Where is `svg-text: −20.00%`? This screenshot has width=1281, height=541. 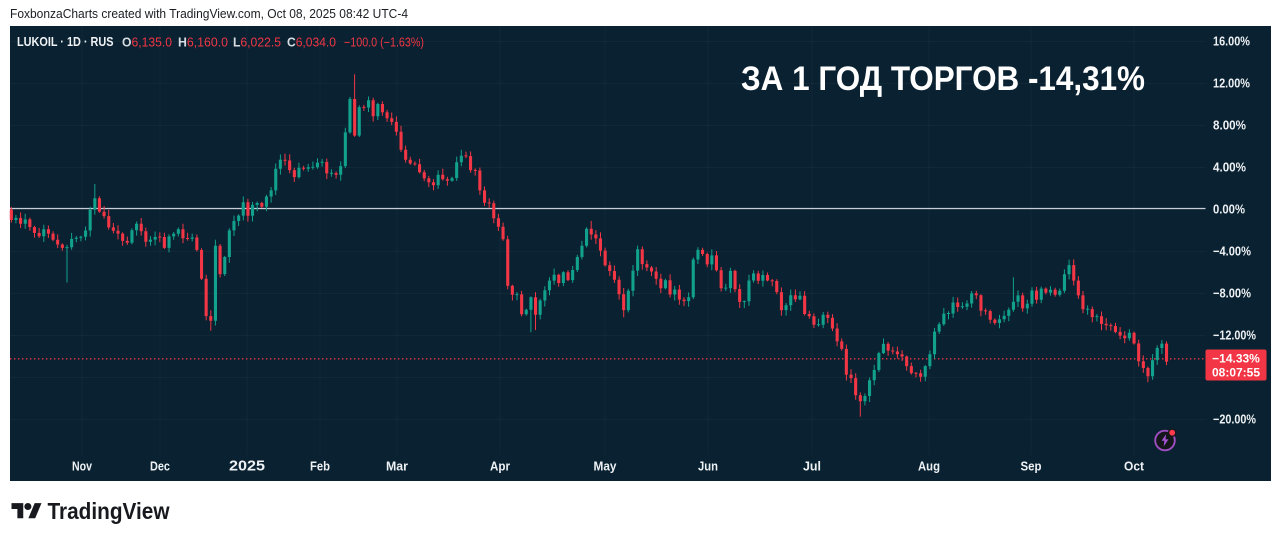 svg-text: −20.00% is located at coordinates (1234, 420).